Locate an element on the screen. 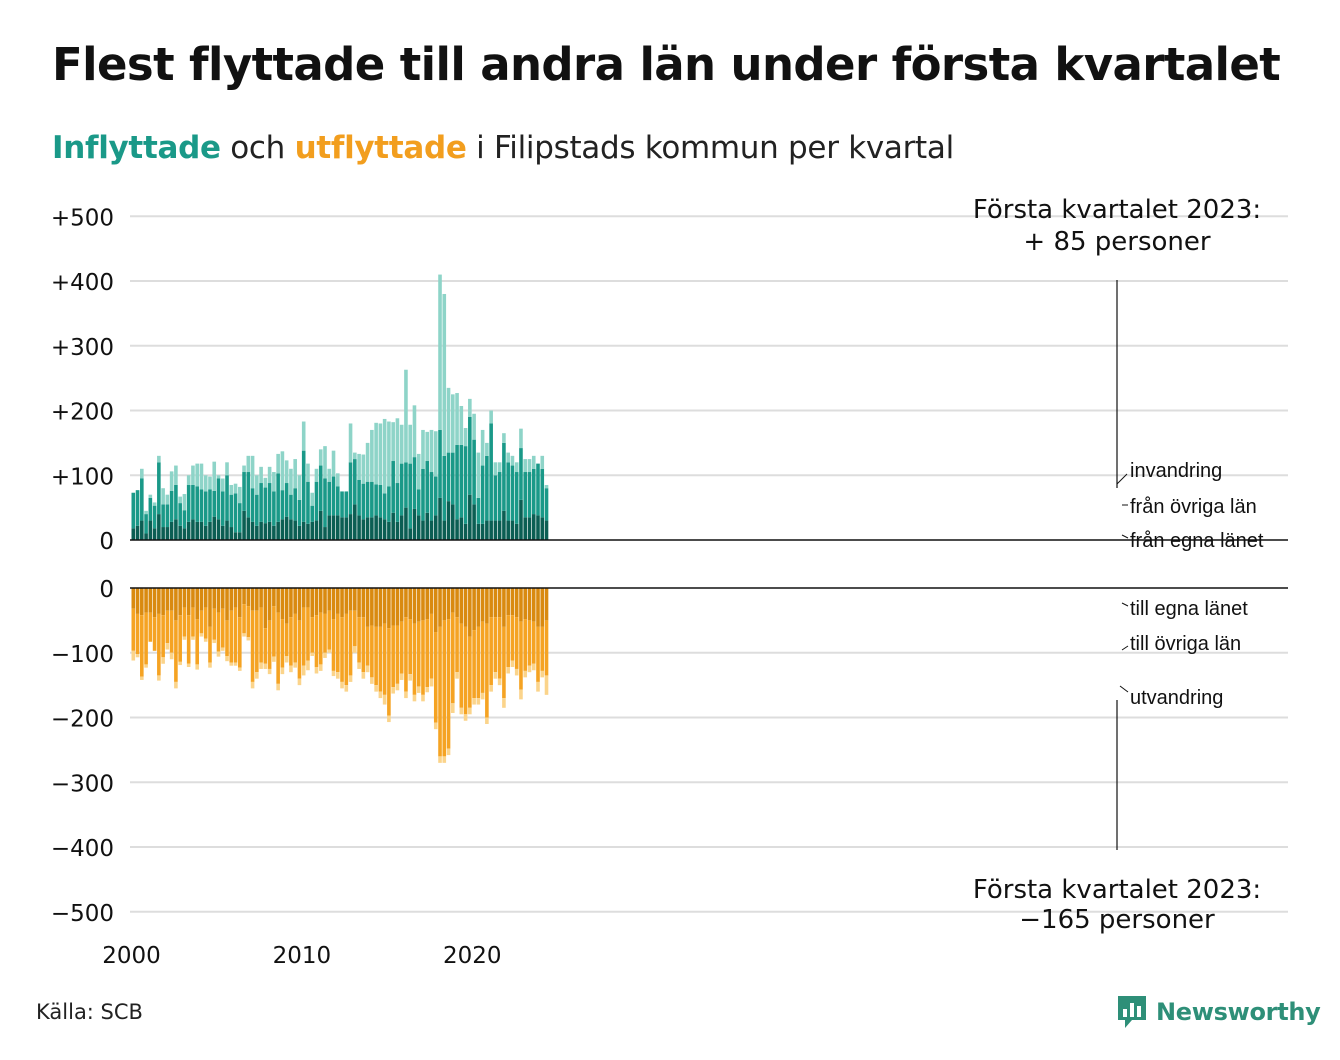 The height and width of the screenshot is (1060, 1340). leader-till-ovriga is located at coordinates (1125, 648).